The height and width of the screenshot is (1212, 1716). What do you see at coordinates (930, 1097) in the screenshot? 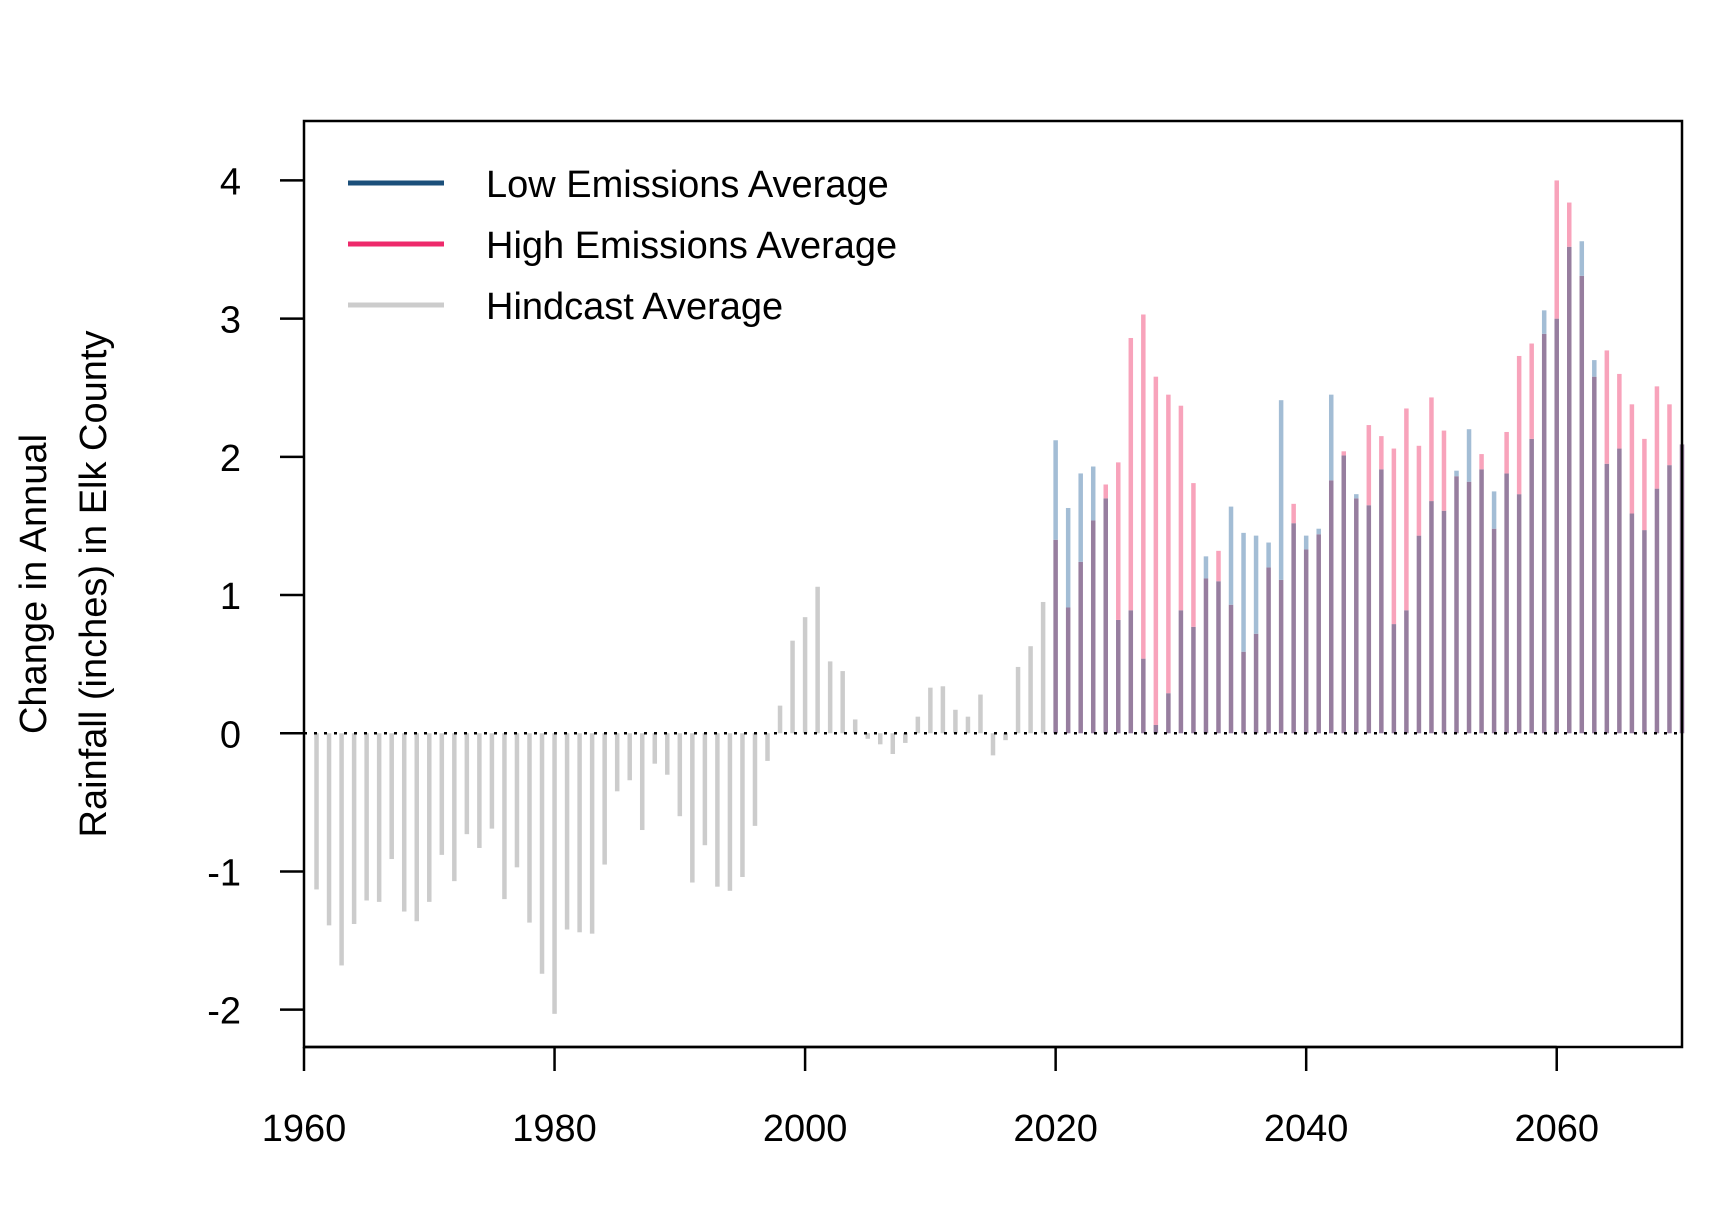
I see `x-axis: 1960 1980 2000 2020 2040 2060` at bounding box center [930, 1097].